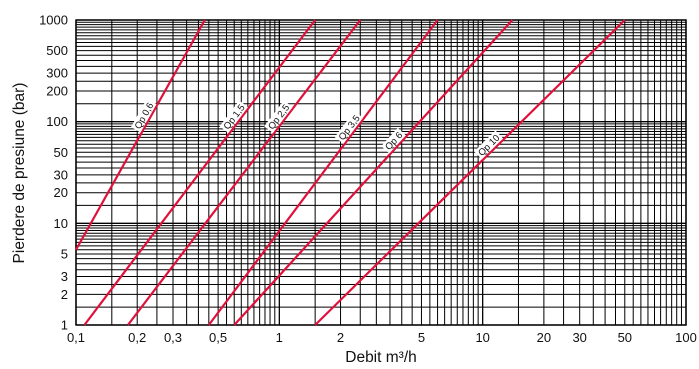  Describe the element at coordinates (64, 325) in the screenshot. I see `y-tick-label: 1` at that location.